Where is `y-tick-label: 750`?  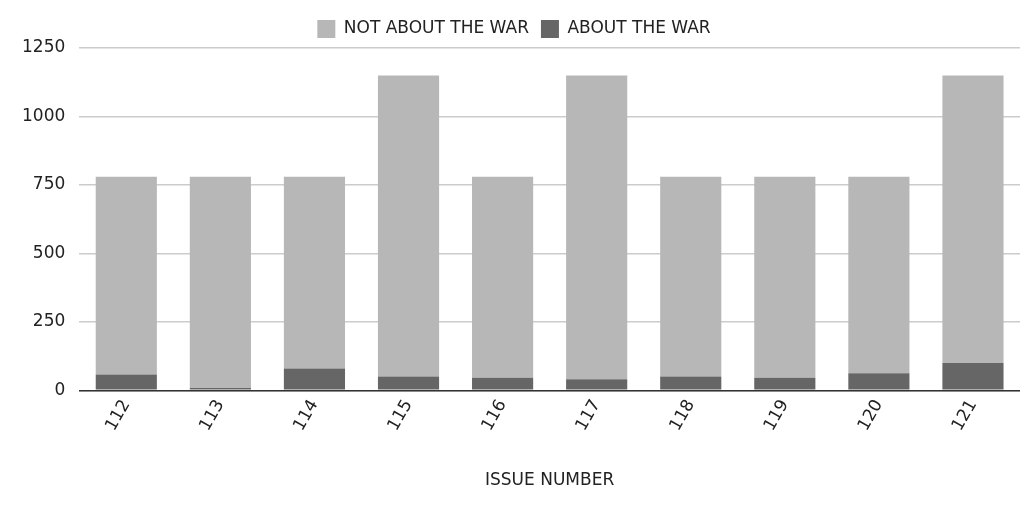
y-tick-label: 750 is located at coordinates (49, 183).